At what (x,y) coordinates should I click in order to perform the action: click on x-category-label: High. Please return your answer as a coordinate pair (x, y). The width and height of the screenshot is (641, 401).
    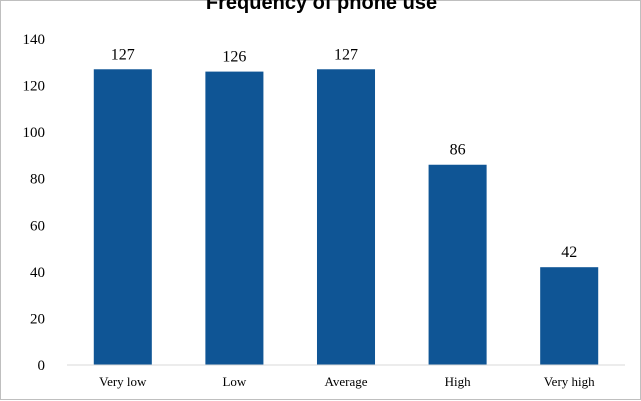
    Looking at the image, I should click on (458, 381).